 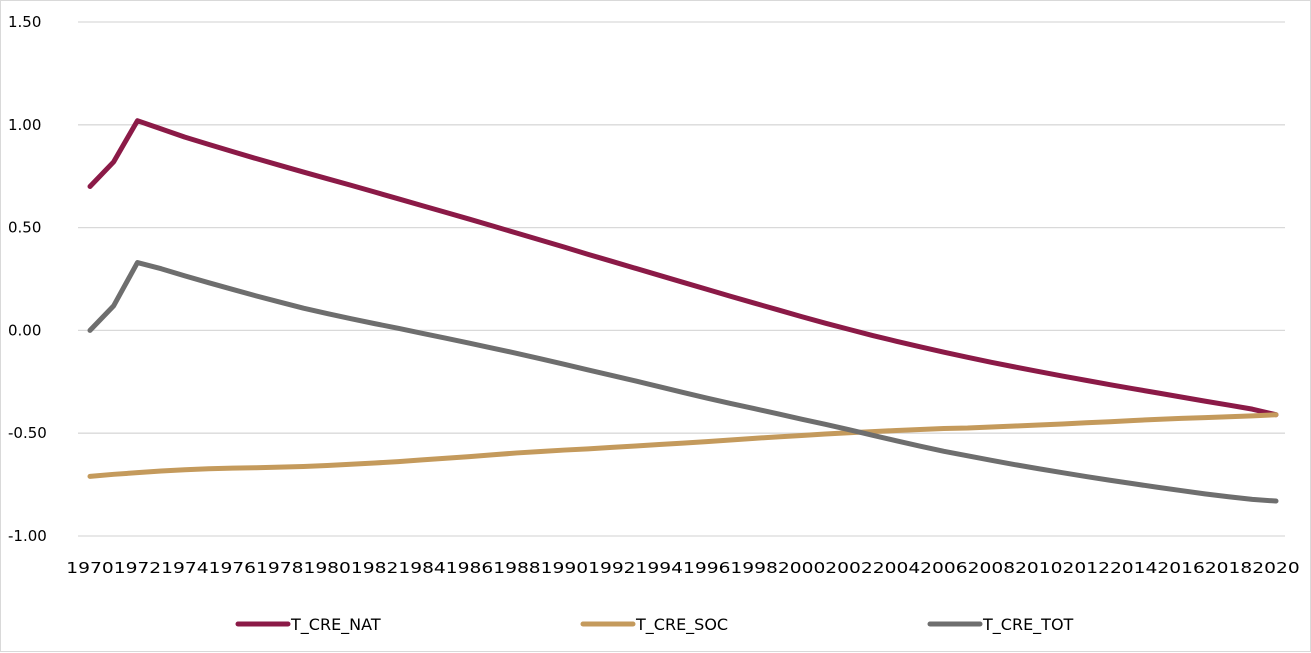 I want to click on x-tick-label: 1974, so click(x=184, y=568).